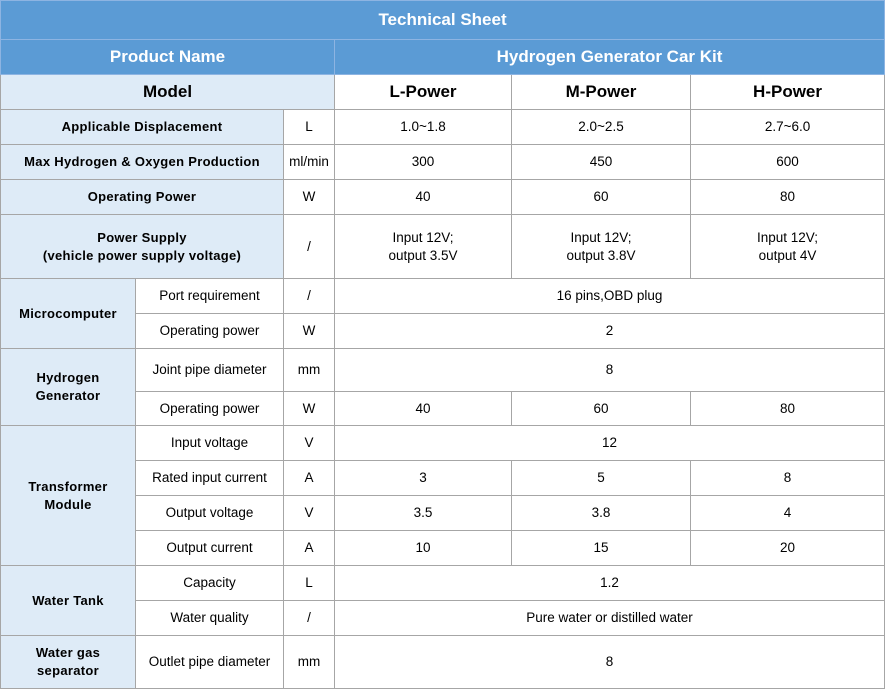 This screenshot has height=691, width=890. What do you see at coordinates (209, 618) in the screenshot?
I see `item-label: Water quality` at bounding box center [209, 618].